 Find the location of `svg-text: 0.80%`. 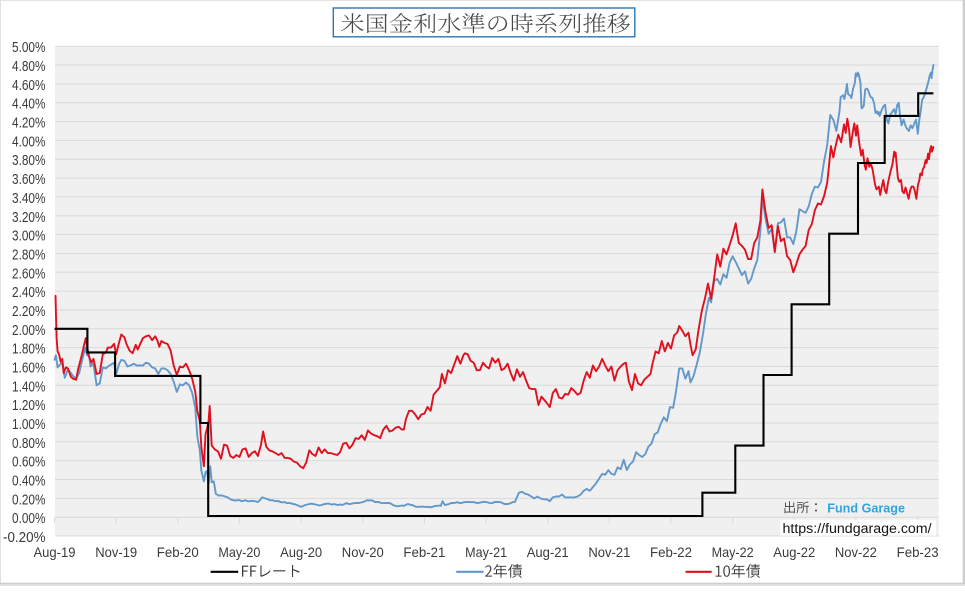

svg-text: 0.80% is located at coordinates (29, 444).